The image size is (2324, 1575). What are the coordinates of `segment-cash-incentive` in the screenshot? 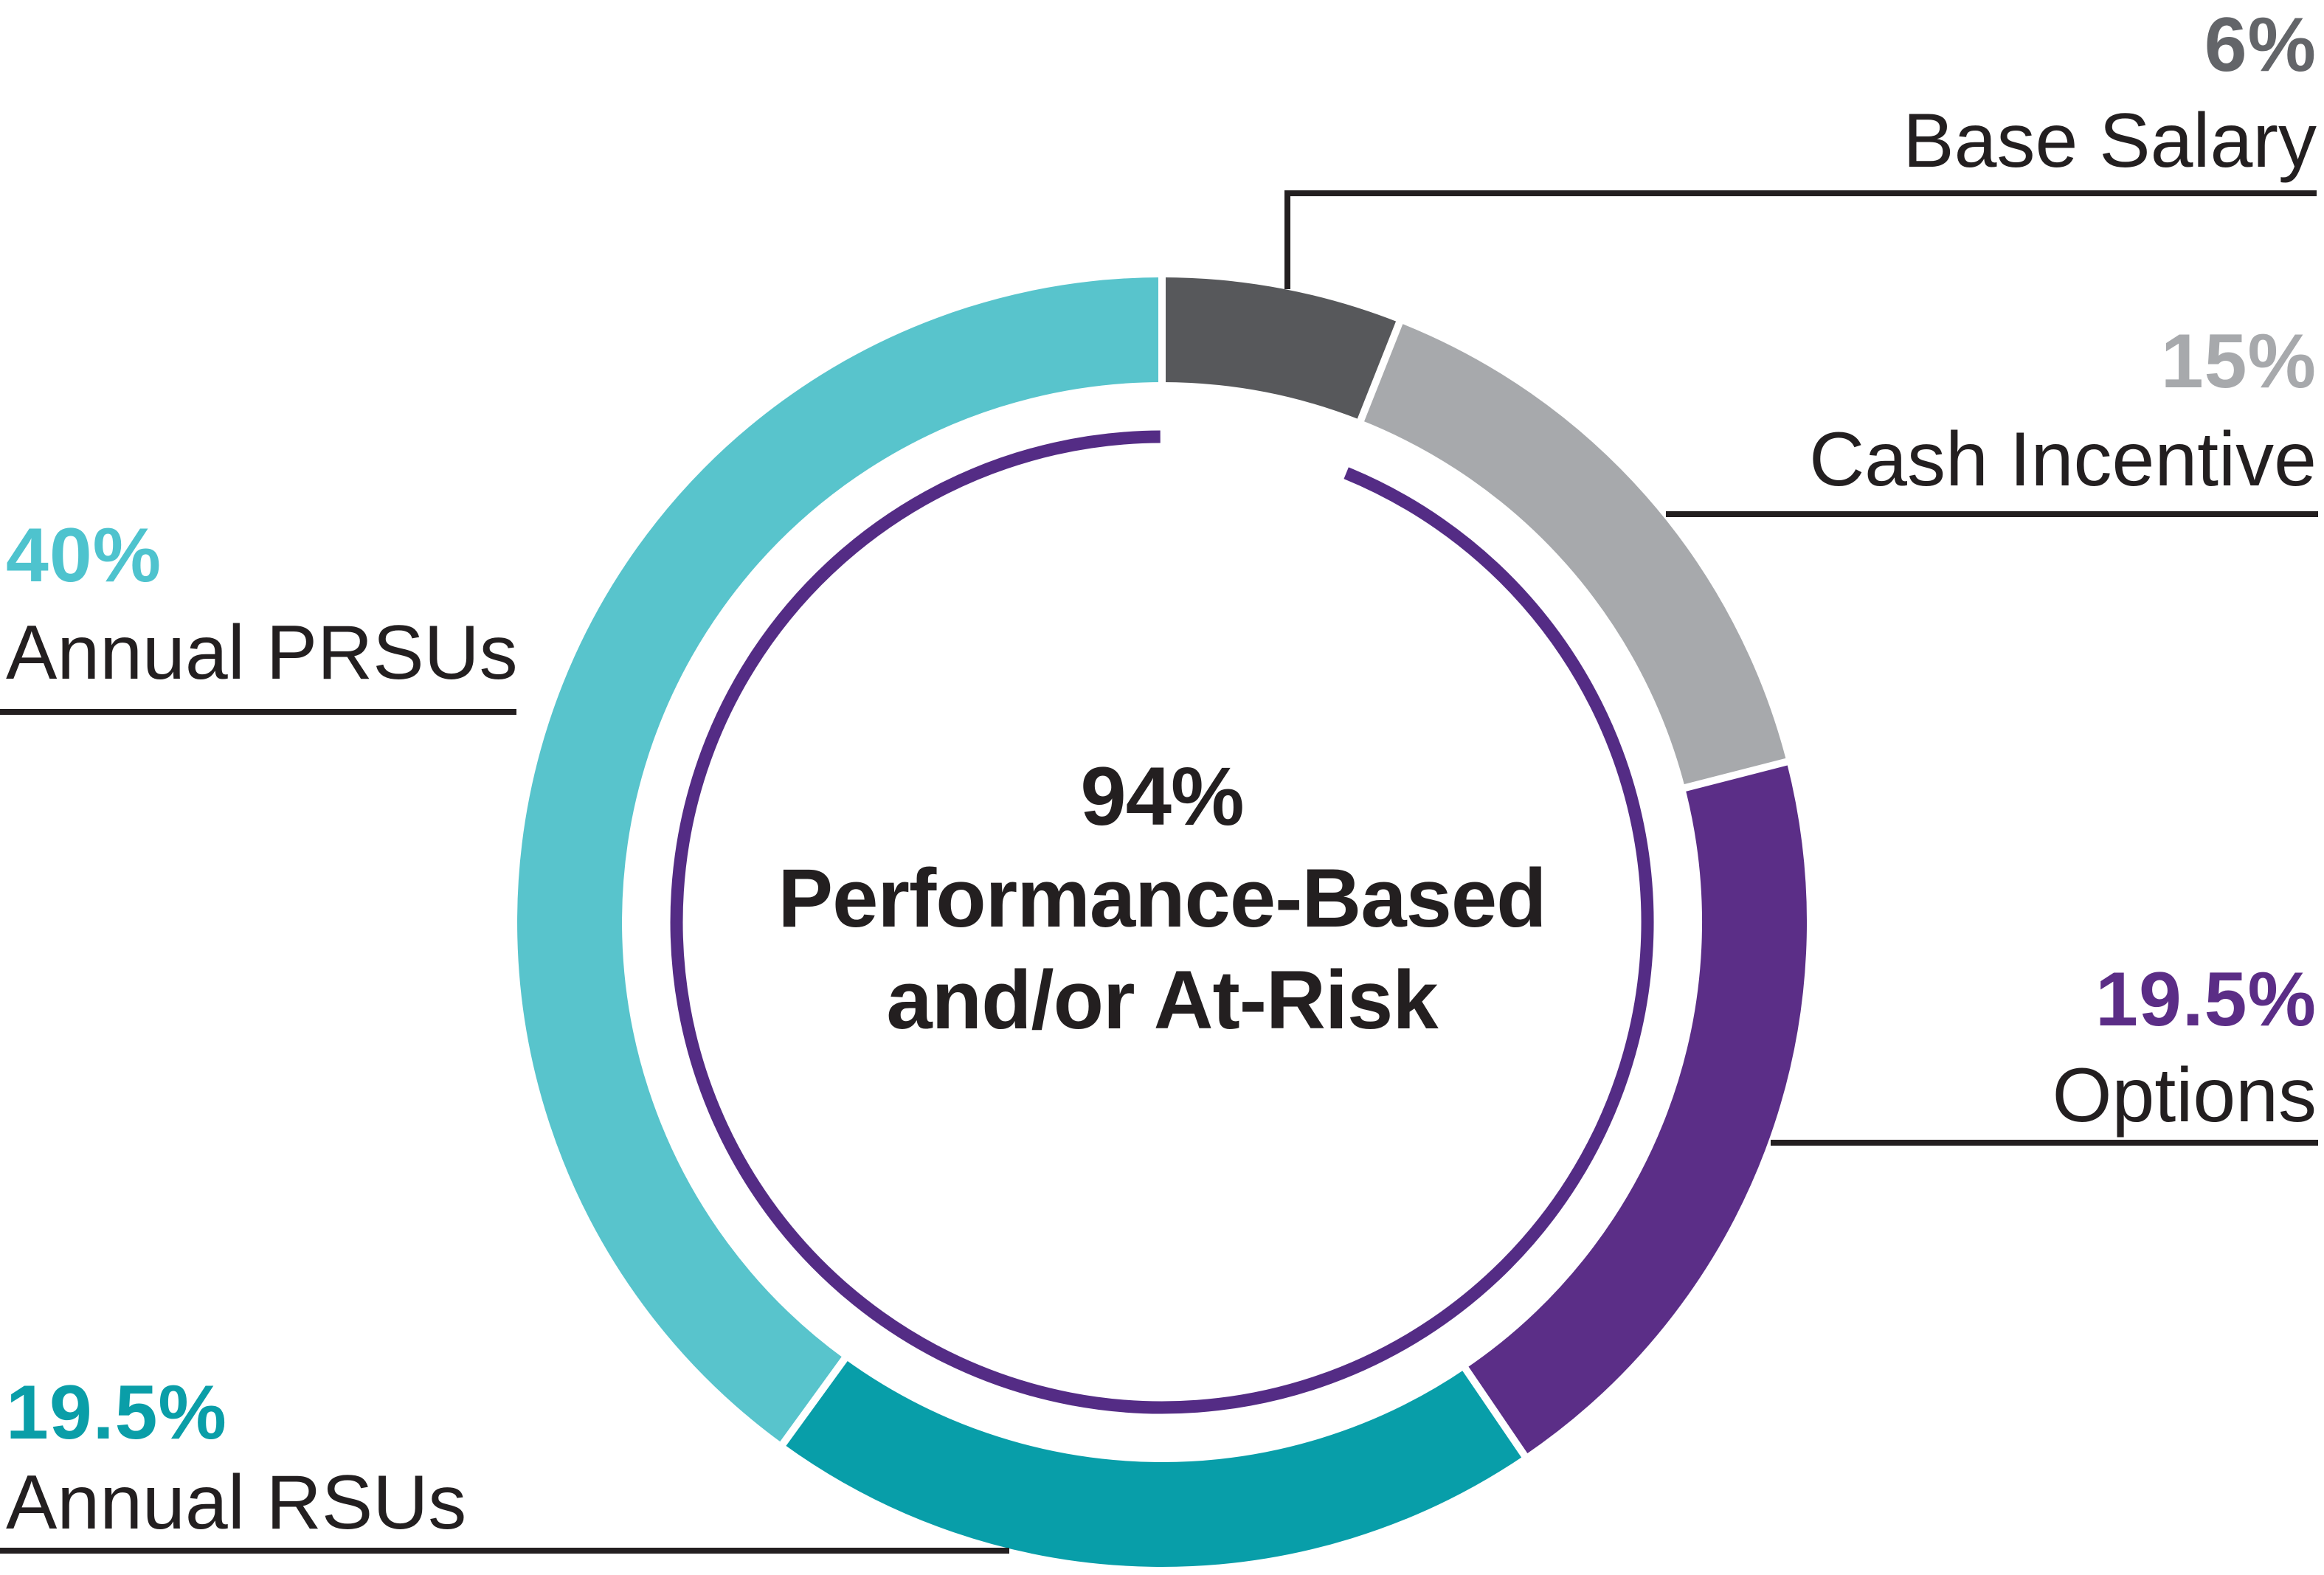 It's located at (1573, 556).